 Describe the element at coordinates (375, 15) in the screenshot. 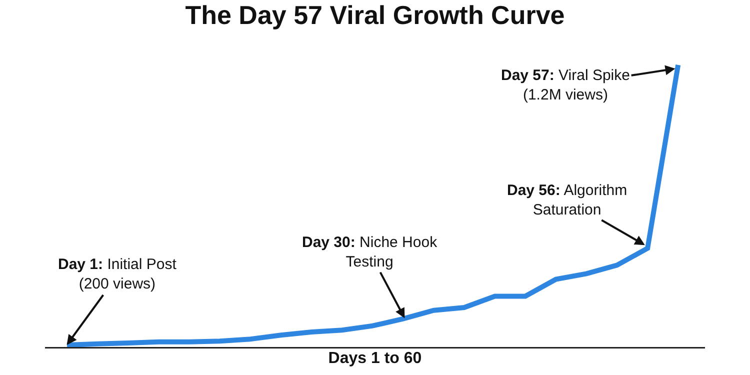

I see `chart-title: The Day 57 Viral Growth Curve` at that location.